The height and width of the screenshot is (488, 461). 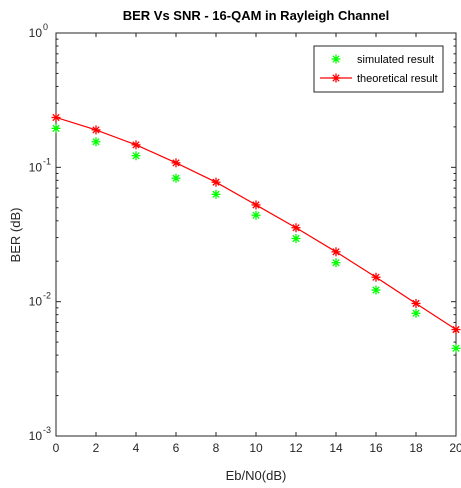 What do you see at coordinates (216, 448) in the screenshot?
I see `x-tick-label: 8` at bounding box center [216, 448].